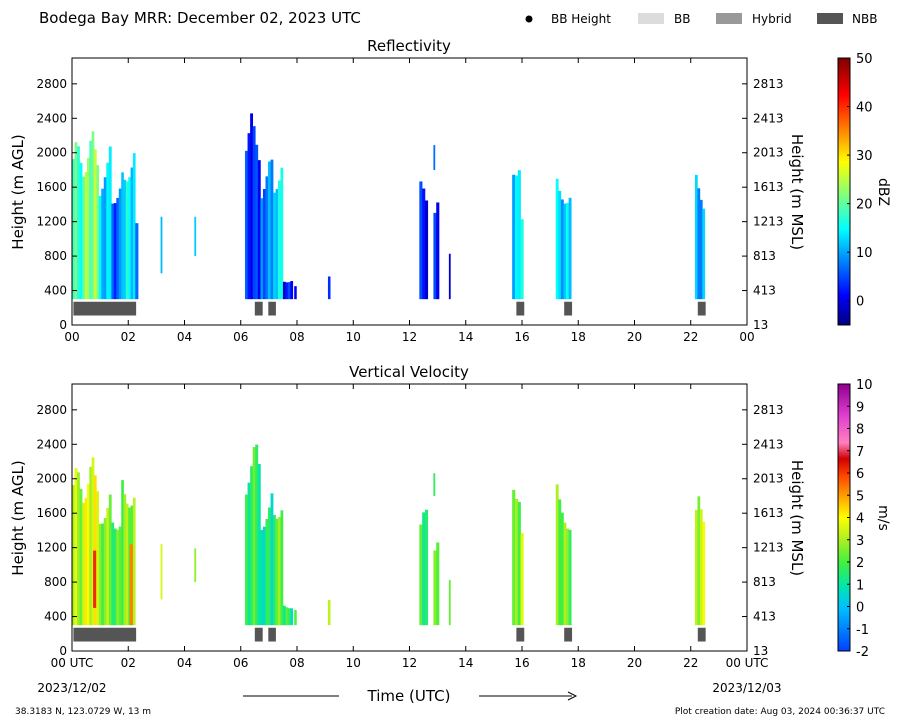 This screenshot has height=725, width=900. Describe the element at coordinates (63, 651) in the screenshot. I see `y-tick-label: 0` at that location.